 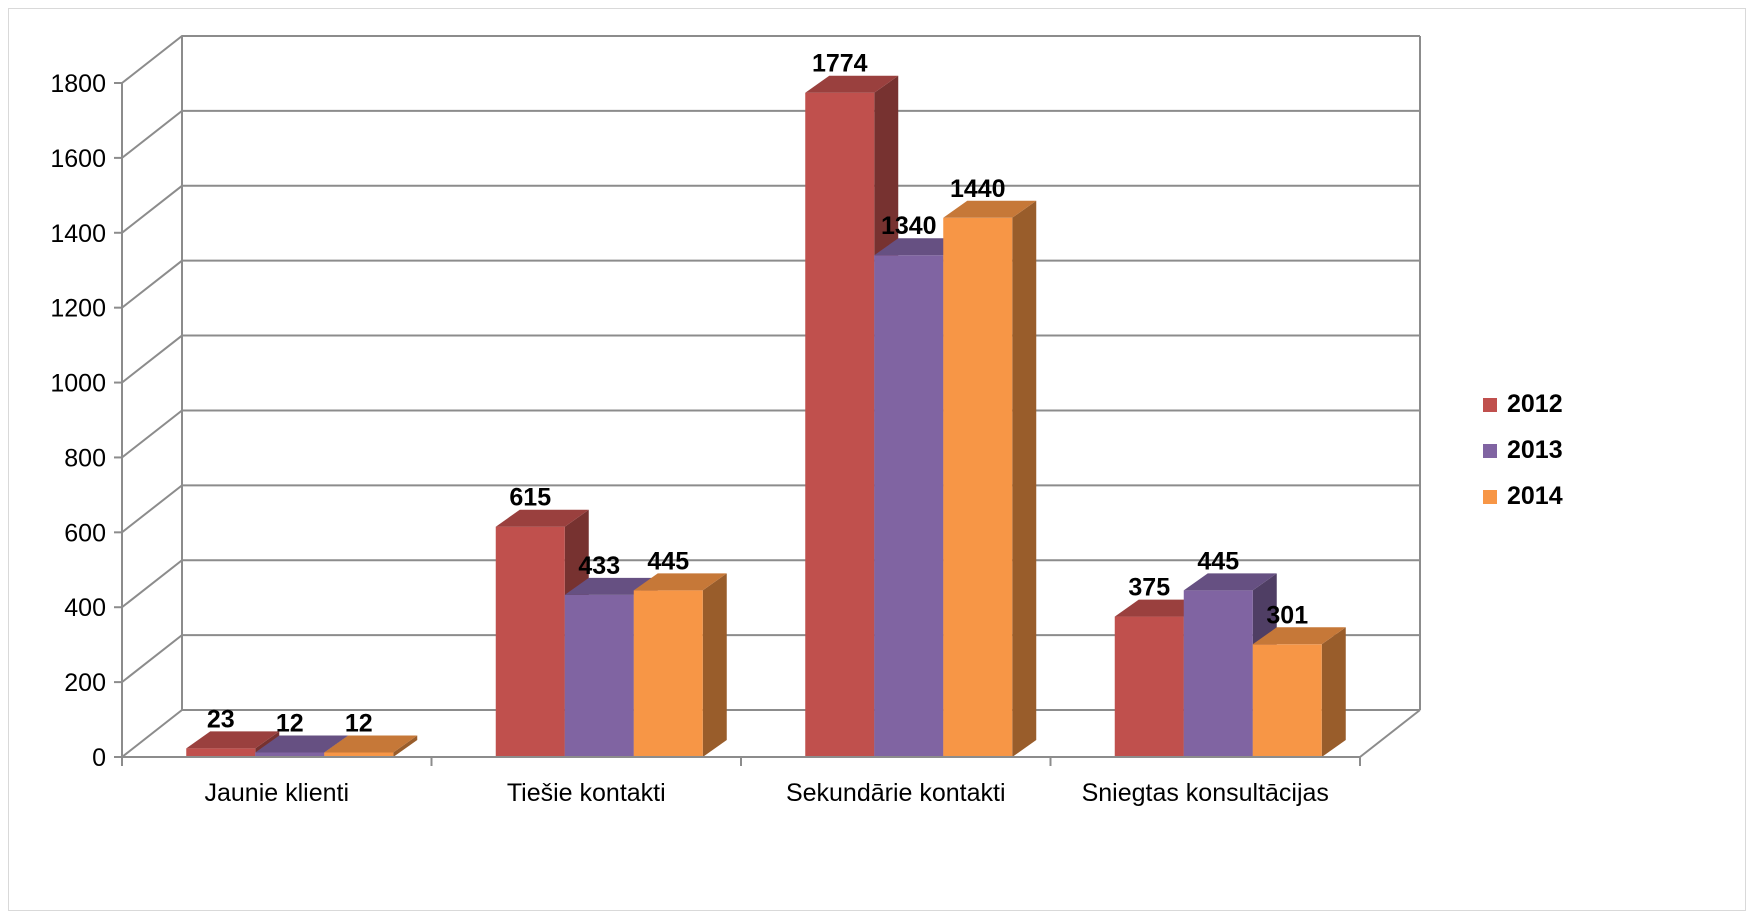 I want to click on y-tick-label: 600, so click(x=85, y=533).